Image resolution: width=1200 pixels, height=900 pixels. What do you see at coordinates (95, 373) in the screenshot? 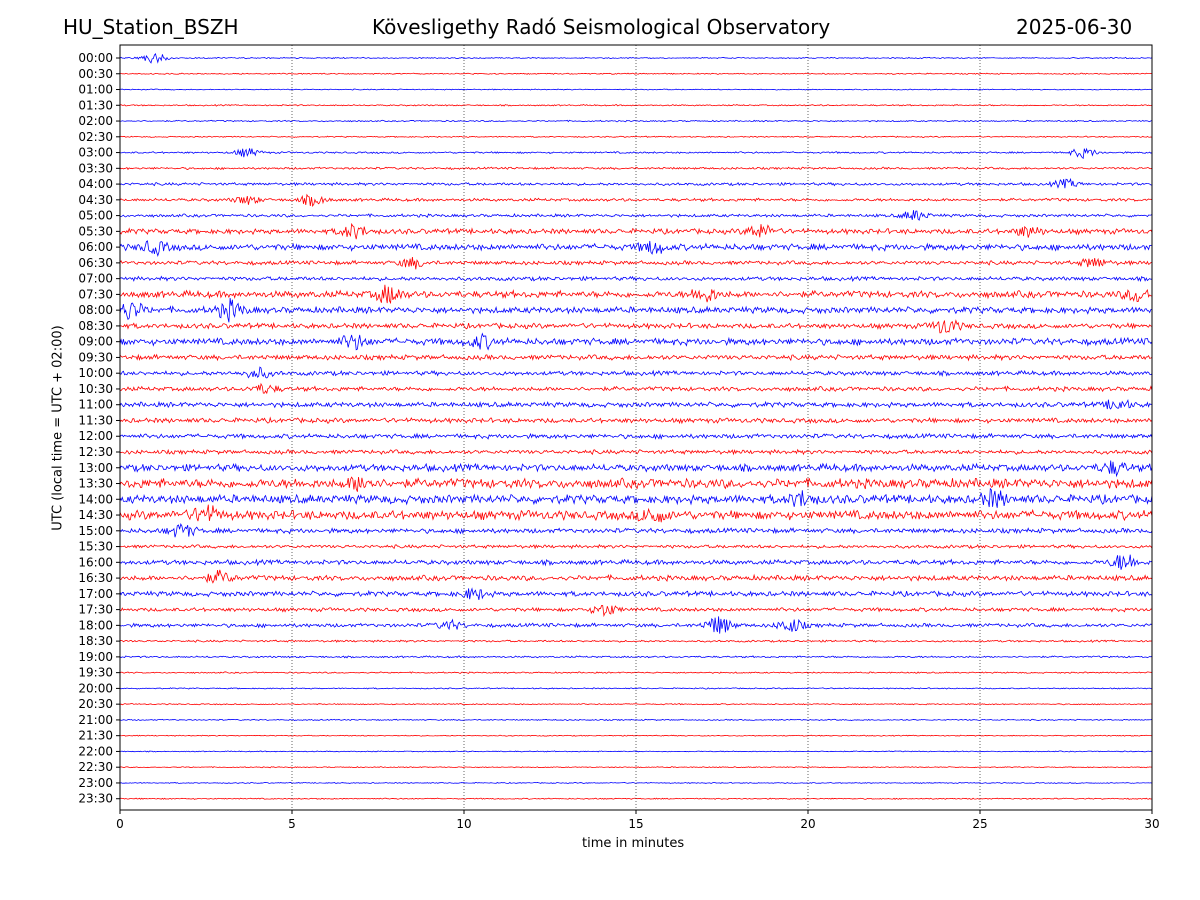
I see `y-tick-label: 10:00` at bounding box center [95, 373].